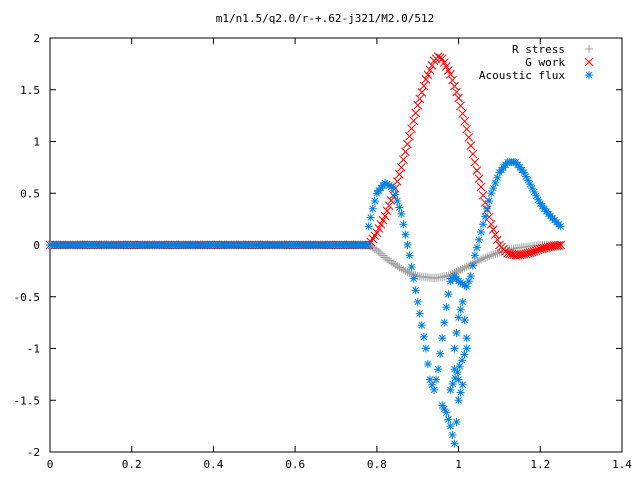 The height and width of the screenshot is (480, 640). What do you see at coordinates (50, 464) in the screenshot?
I see `x-tick-label: 0` at bounding box center [50, 464].